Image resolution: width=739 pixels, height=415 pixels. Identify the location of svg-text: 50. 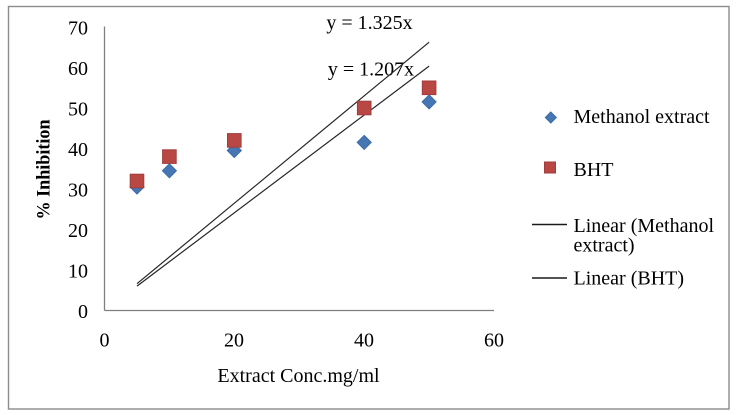
(78, 110).